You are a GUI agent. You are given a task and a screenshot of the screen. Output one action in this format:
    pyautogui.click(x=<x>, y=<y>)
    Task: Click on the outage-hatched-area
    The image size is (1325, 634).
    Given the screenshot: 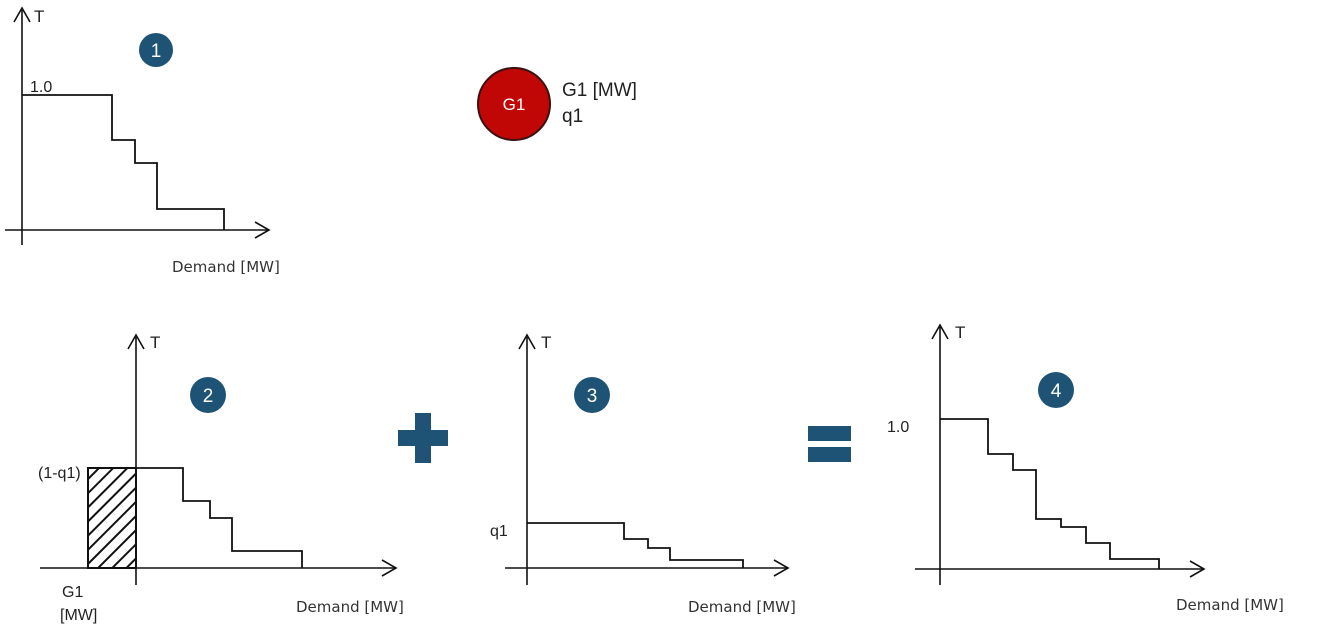 What is the action you would take?
    pyautogui.click(x=112, y=518)
    